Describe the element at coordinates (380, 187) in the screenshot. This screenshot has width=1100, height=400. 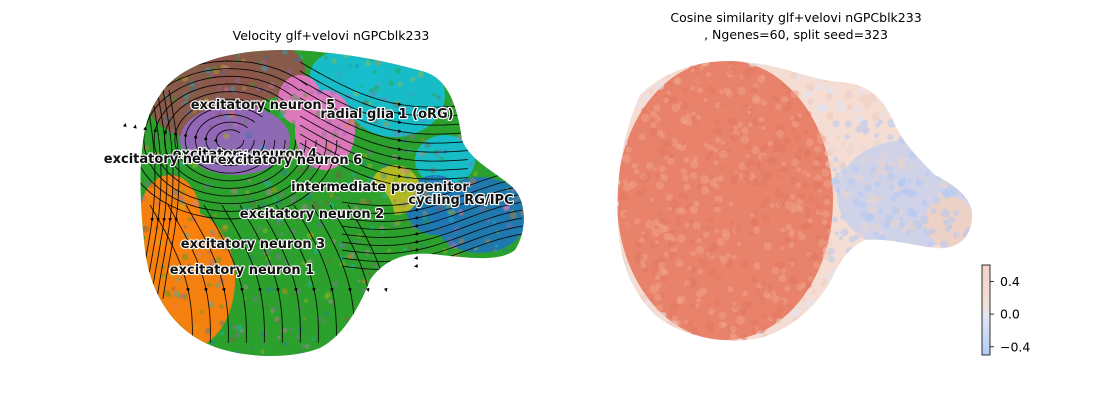
I see `cluster-label-intermediate-progenitor: intermediate progenitor` at that location.